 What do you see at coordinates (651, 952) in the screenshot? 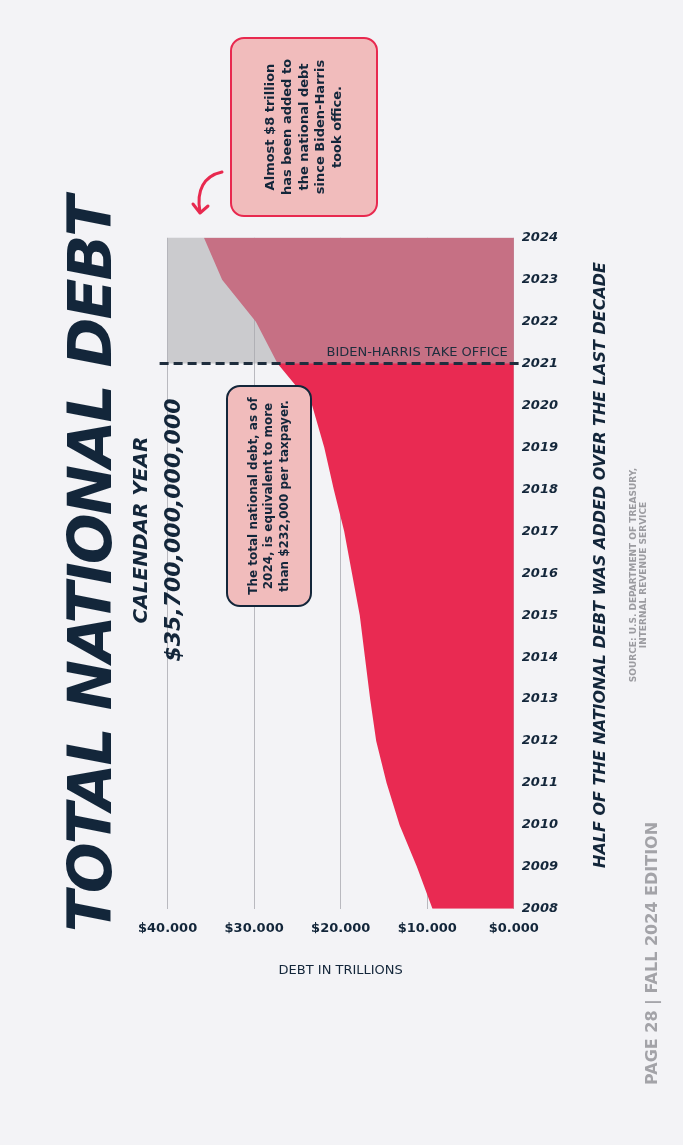
I see `text: PAGE 28 | FALL 2024 EDITION` at bounding box center [651, 952].